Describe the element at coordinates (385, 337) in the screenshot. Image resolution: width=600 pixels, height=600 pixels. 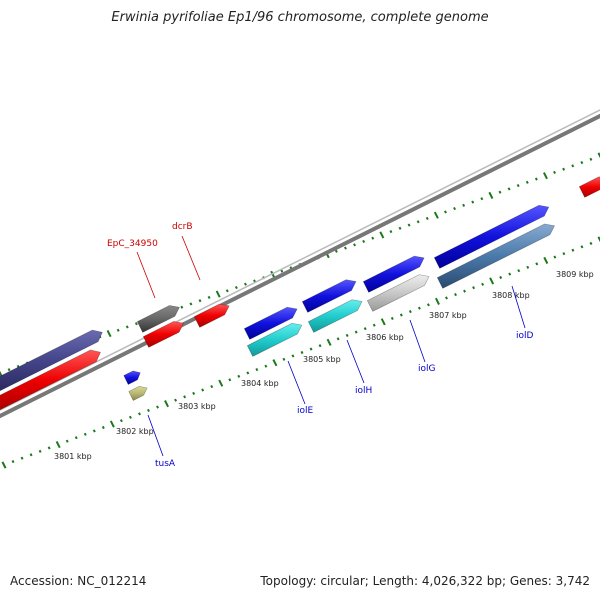
I see `kbp-label: 3806 kbp` at that location.